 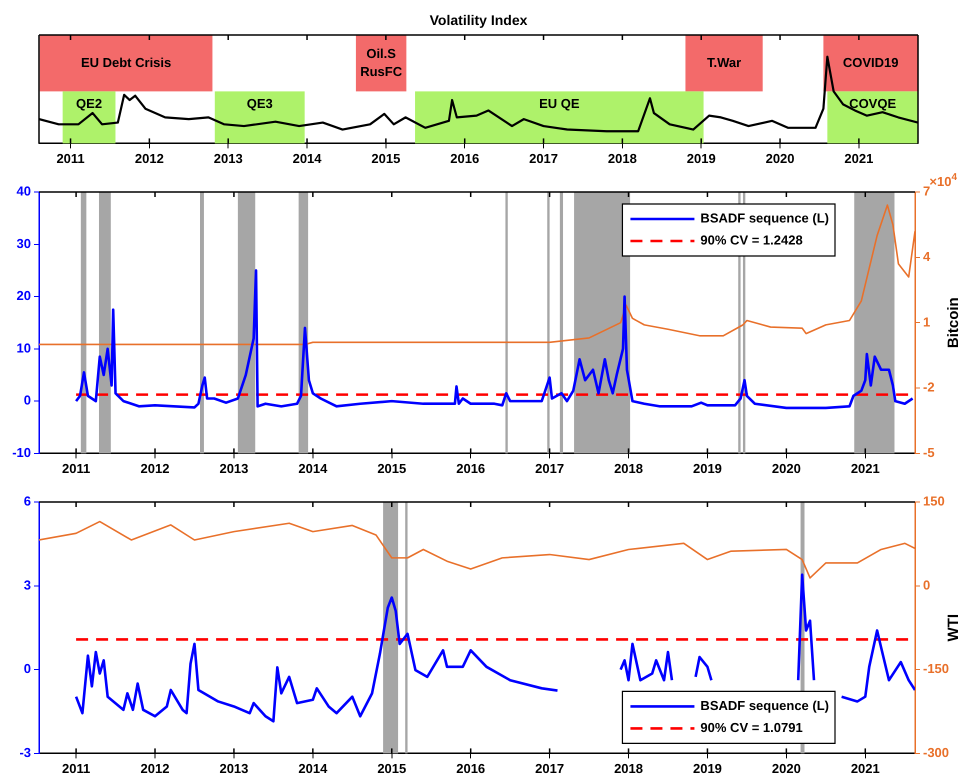 I want to click on y-tick-label: 20, so click(x=23, y=296).